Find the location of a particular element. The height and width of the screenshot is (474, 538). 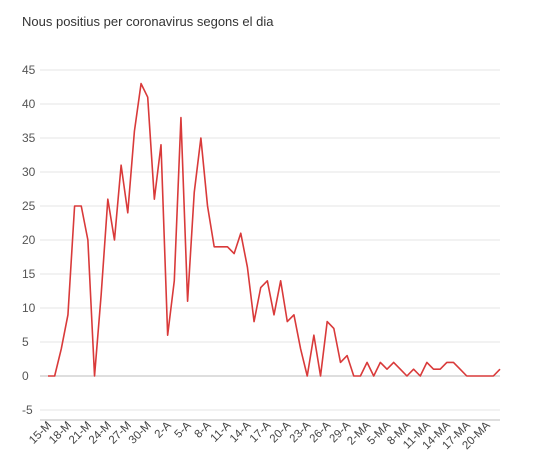

y-tick-label: -5 is located at coordinates (27, 410).